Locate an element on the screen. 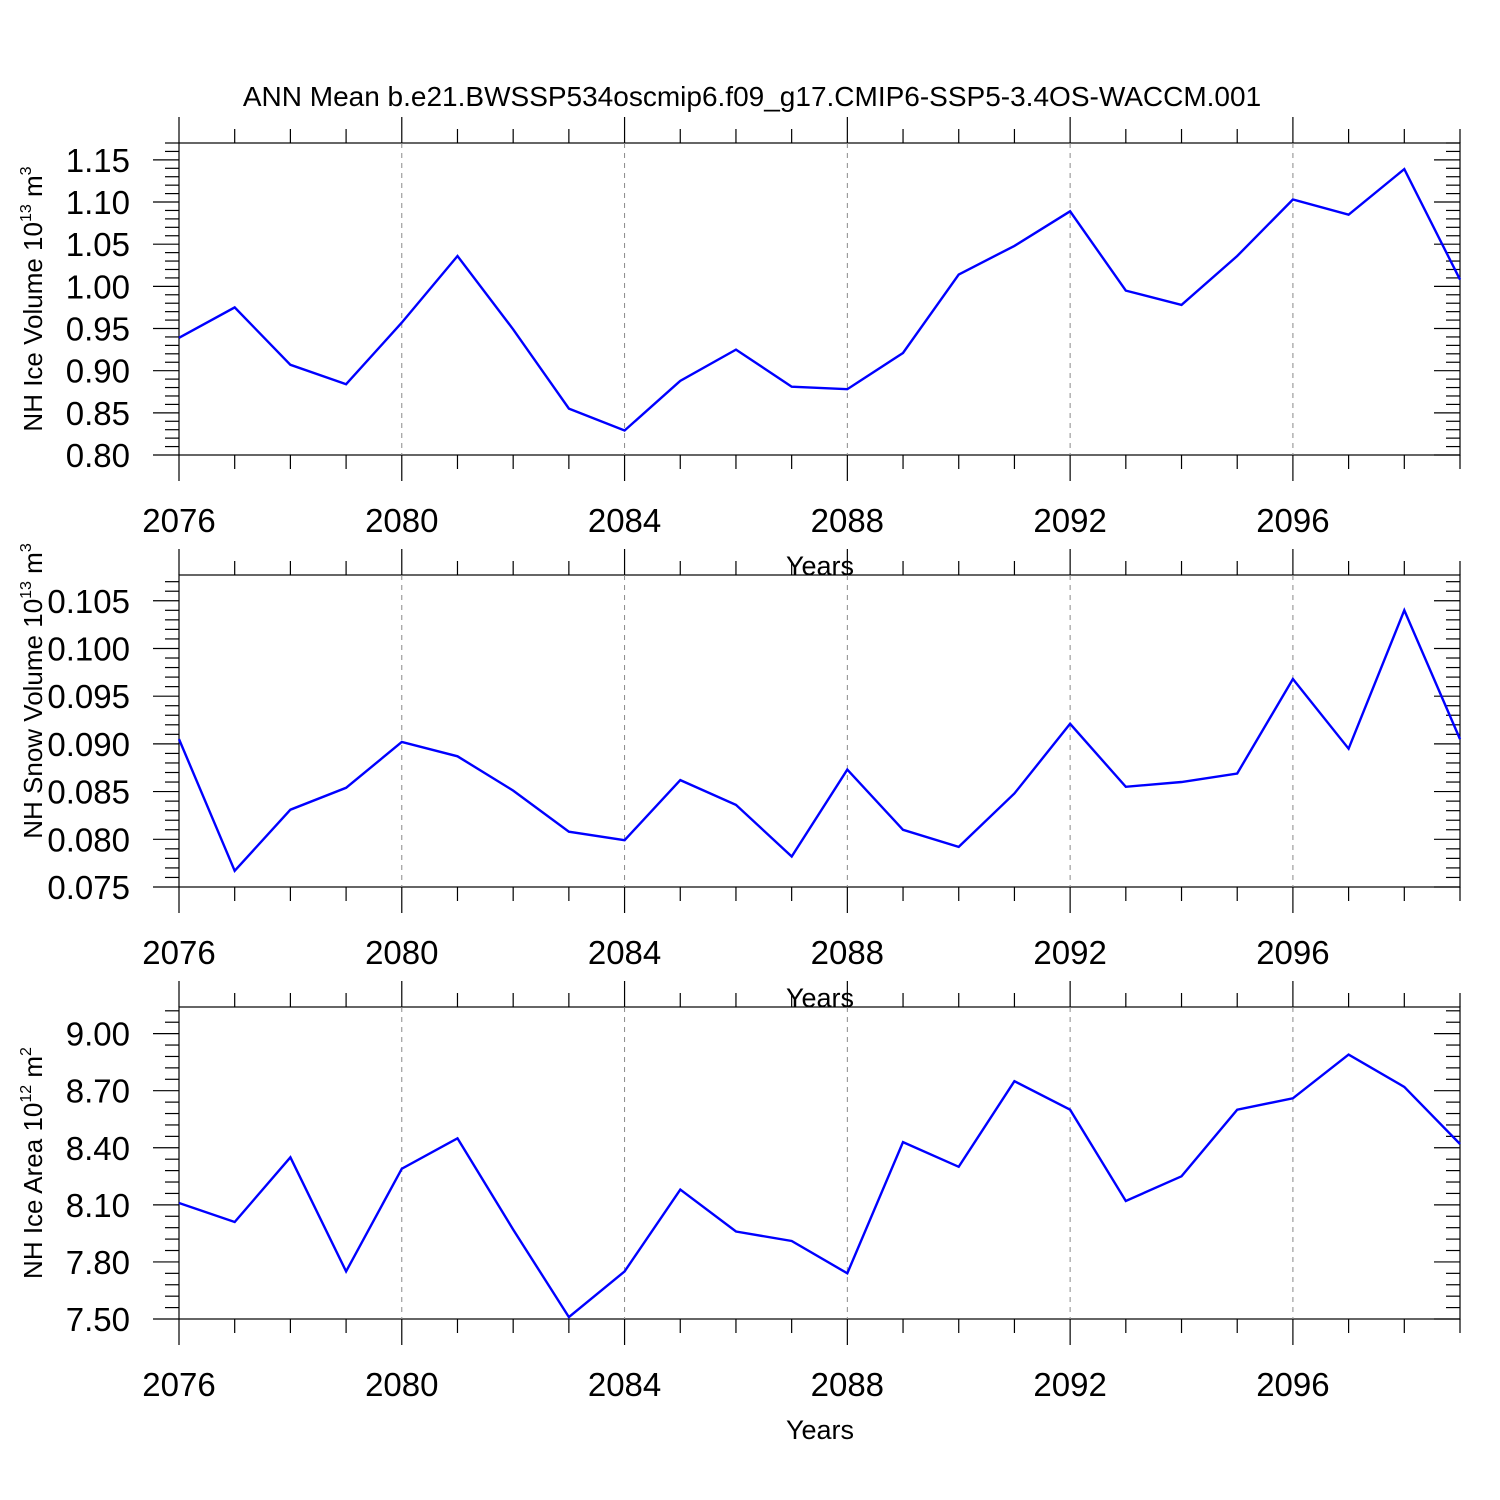 The height and width of the screenshot is (1500, 1500). y-tick-label: 0.100 is located at coordinates (88, 648).